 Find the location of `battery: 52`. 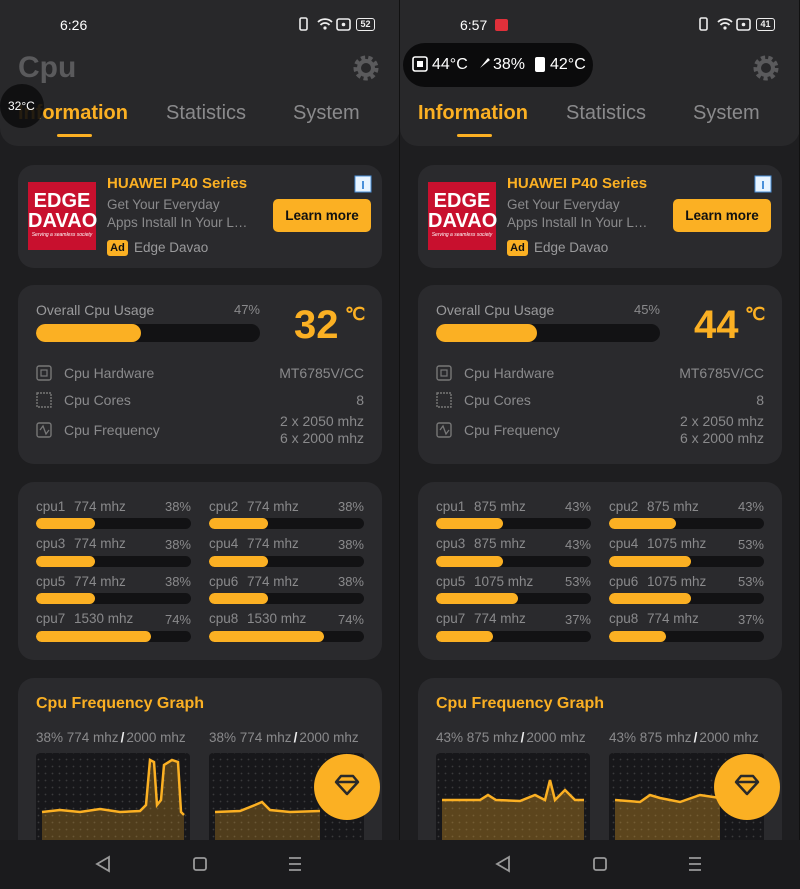

battery: 52 is located at coordinates (365, 24).